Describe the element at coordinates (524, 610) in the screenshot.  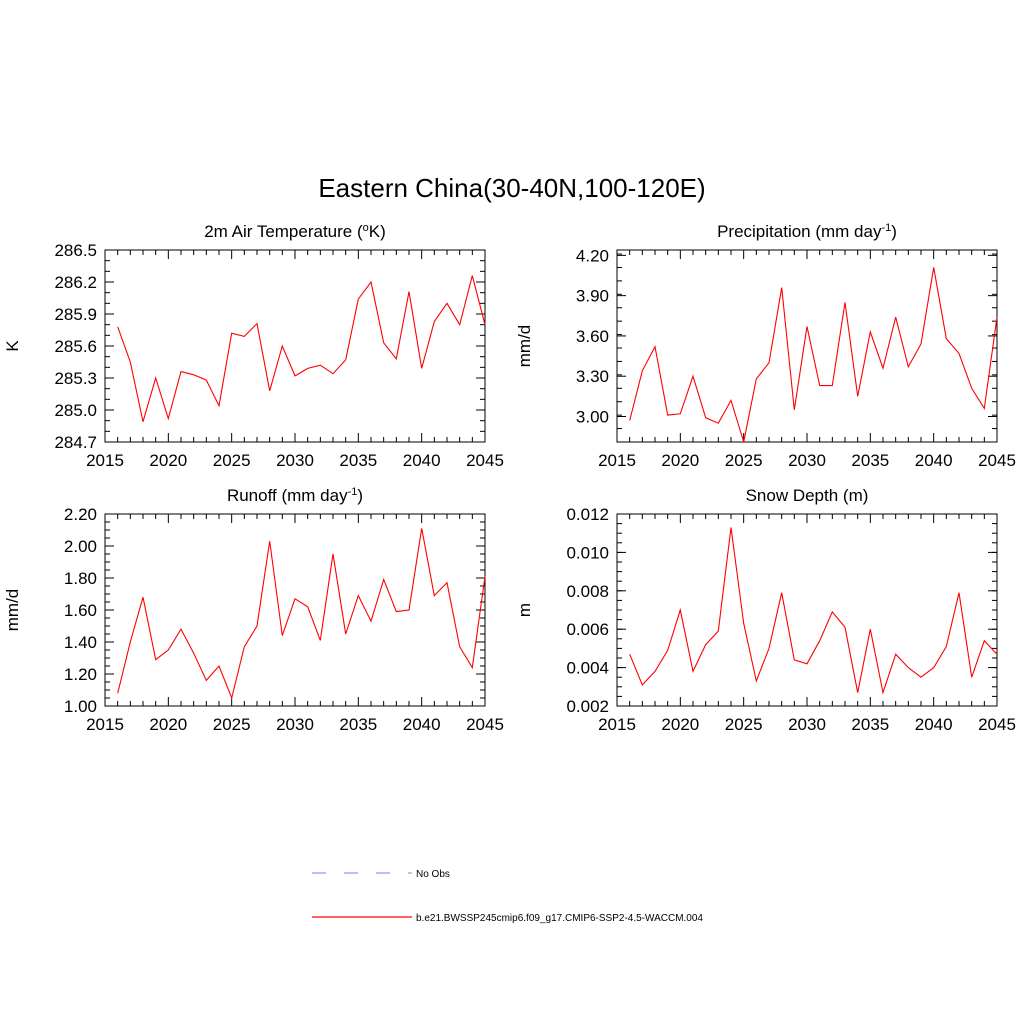
I see `y-axis-label: m` at that location.